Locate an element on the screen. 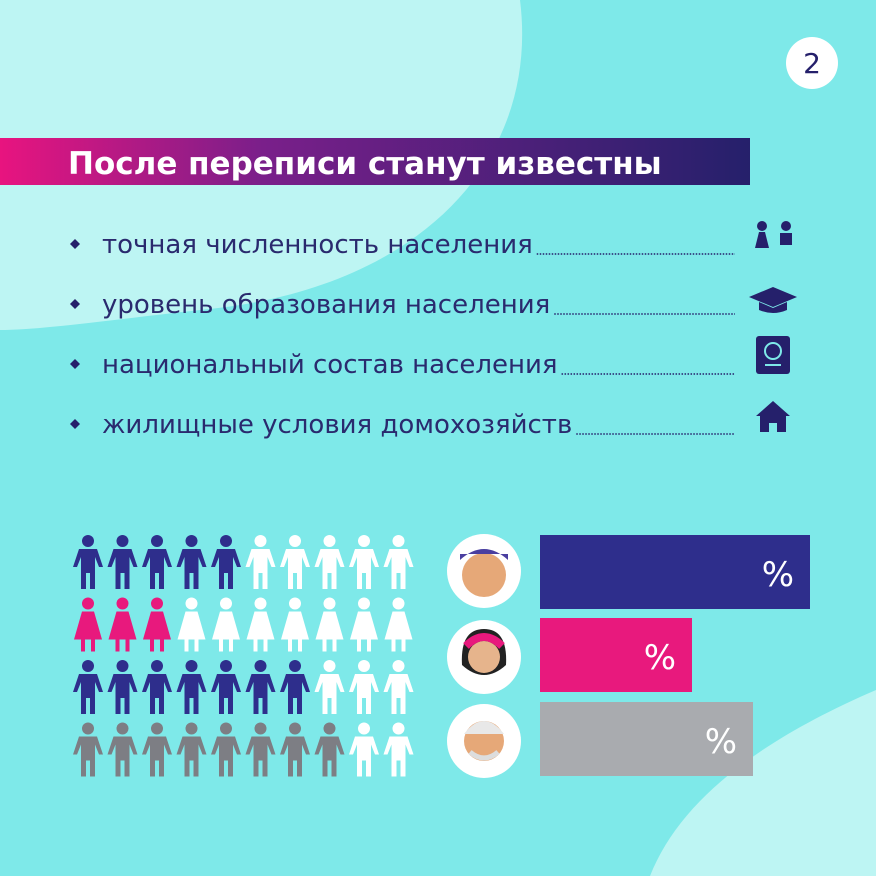 The image size is (876, 880). people-icon is located at coordinates (773, 234).